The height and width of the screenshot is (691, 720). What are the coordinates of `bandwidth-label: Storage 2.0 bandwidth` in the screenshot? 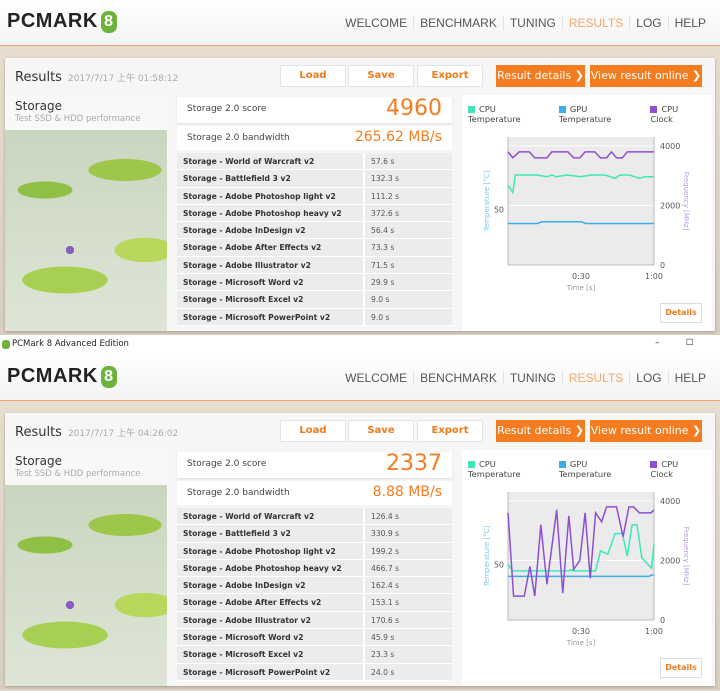 It's located at (238, 138).